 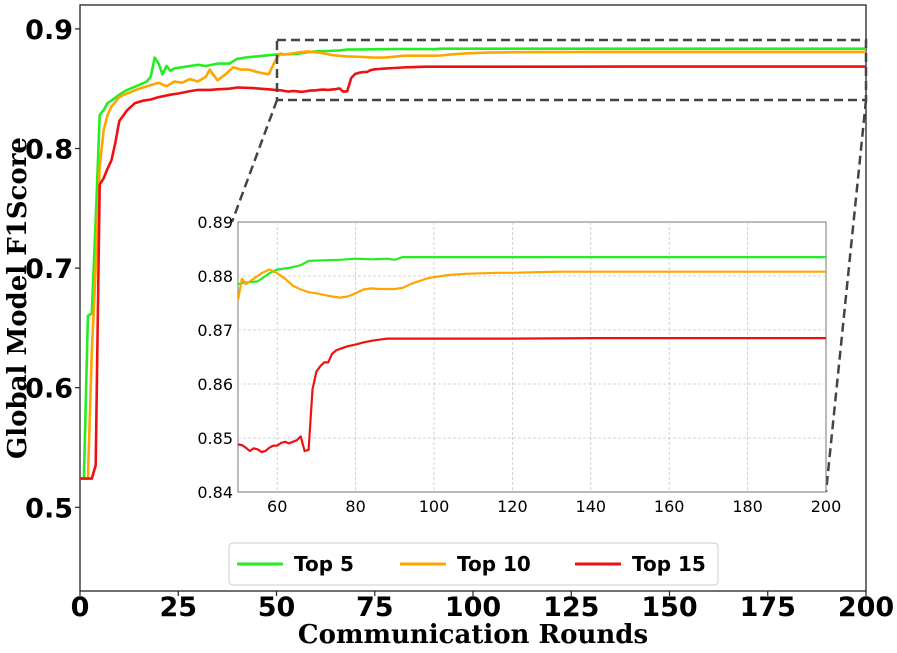 What do you see at coordinates (375, 607) in the screenshot?
I see `main-x-tick-label: 75` at bounding box center [375, 607].